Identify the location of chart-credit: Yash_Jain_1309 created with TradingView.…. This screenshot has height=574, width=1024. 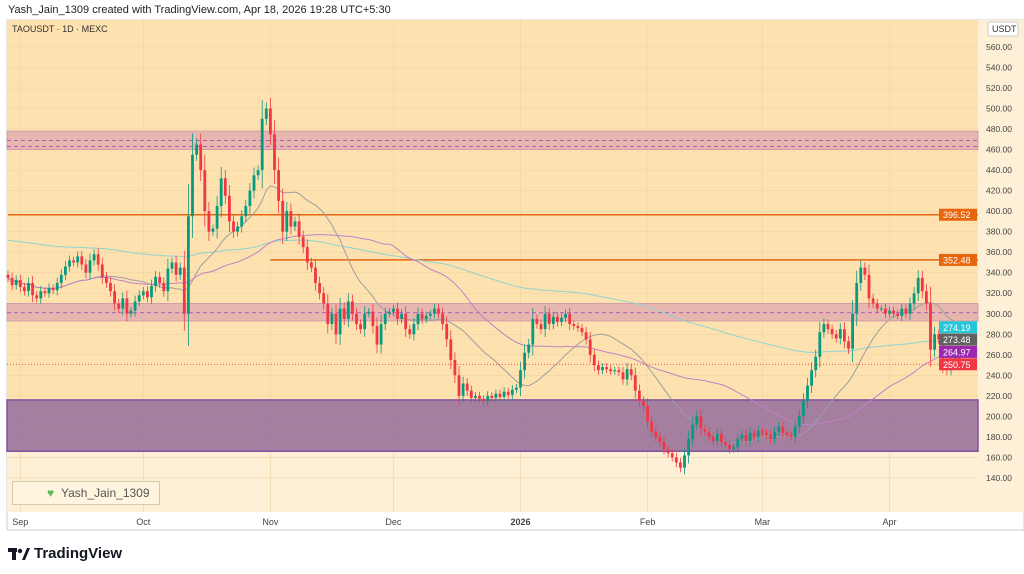
(199, 10).